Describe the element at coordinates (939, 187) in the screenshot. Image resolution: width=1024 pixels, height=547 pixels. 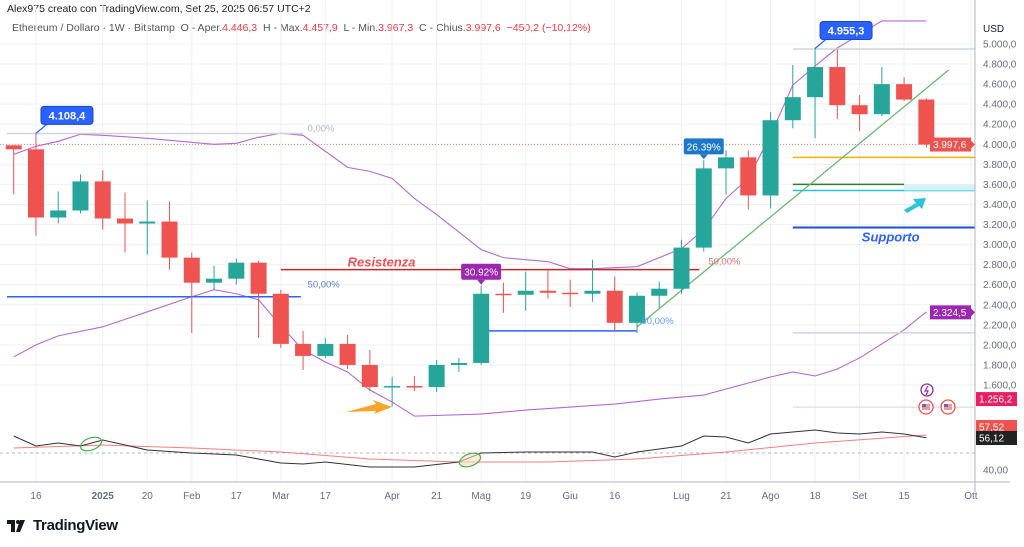
I see `support-zone-rect` at that location.